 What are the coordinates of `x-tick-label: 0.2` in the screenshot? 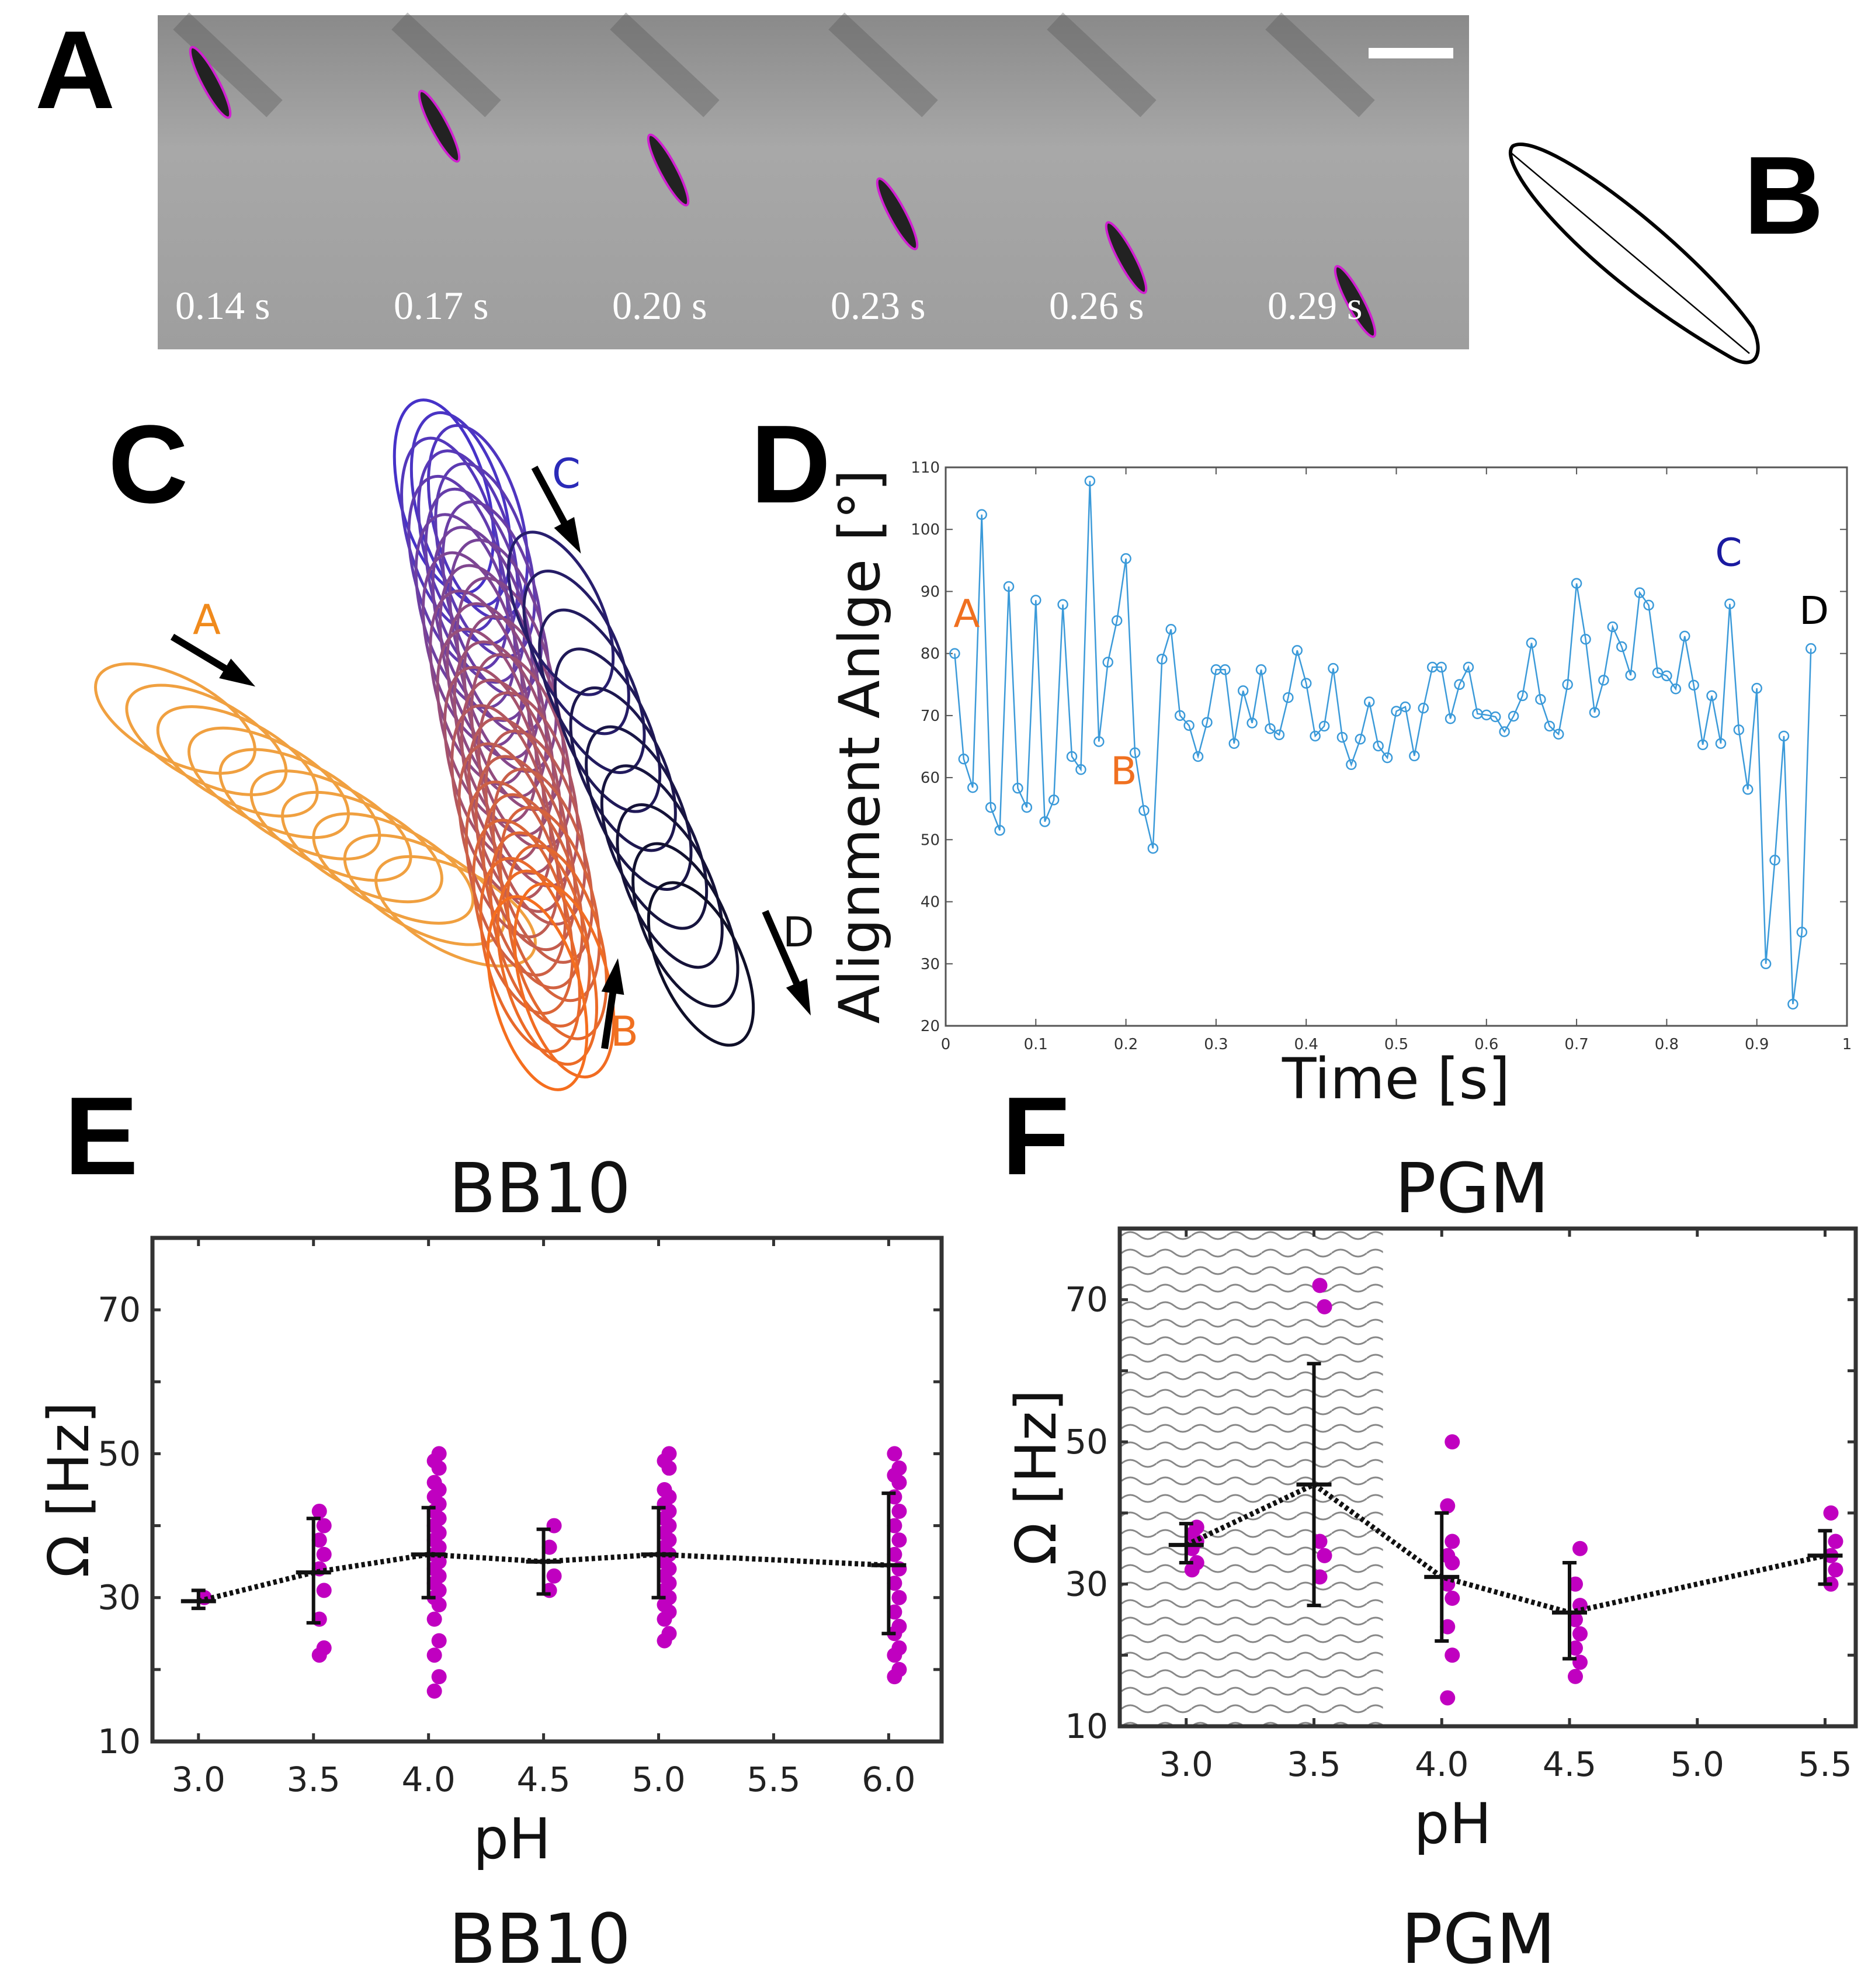 It's located at (1126, 1044).